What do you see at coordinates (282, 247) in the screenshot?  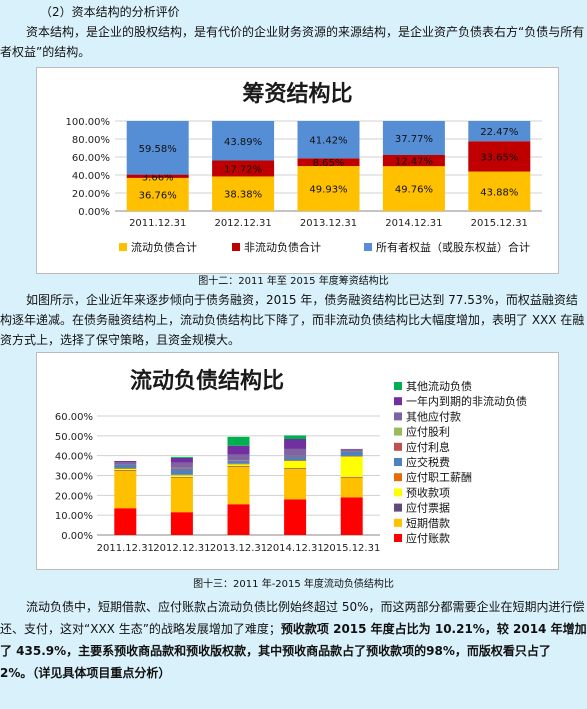 I see `legend-label: 非流动负债合计` at bounding box center [282, 247].